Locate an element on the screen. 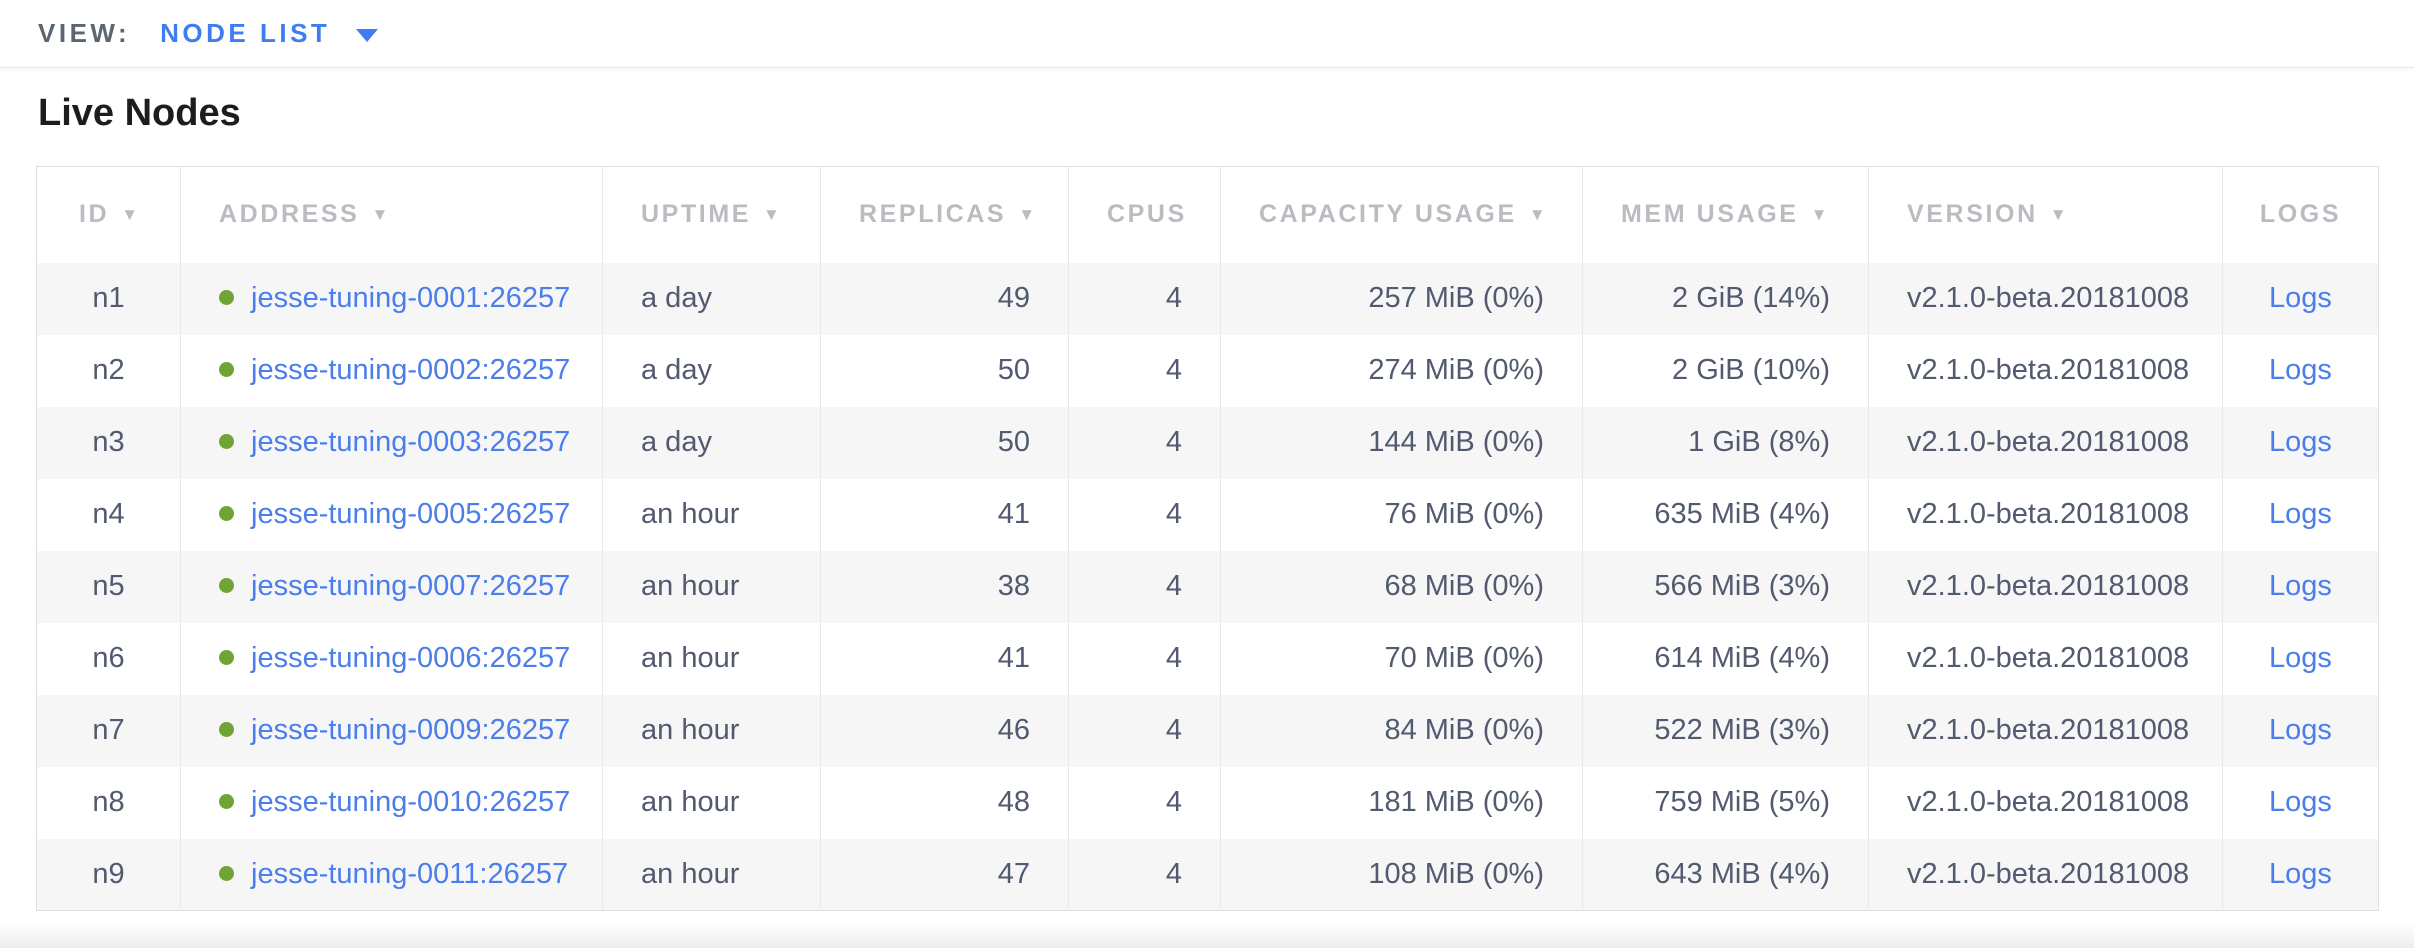 The image size is (2414, 948). node-address-link: jesse-tuning-0011:26257 is located at coordinates (410, 873).